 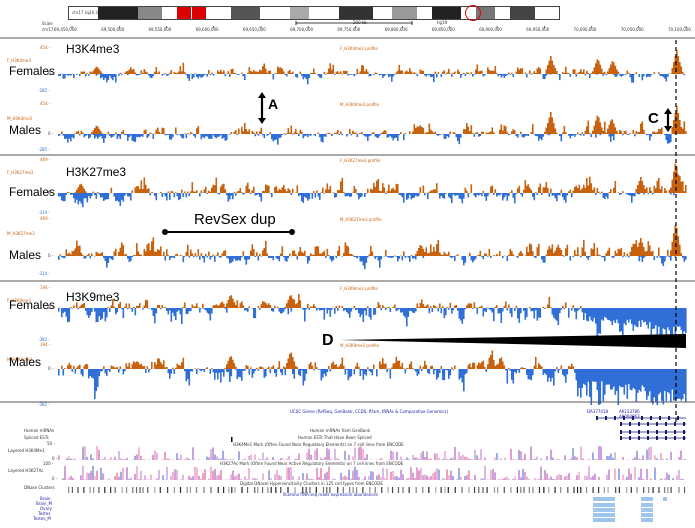 What do you see at coordinates (39, 430) in the screenshot?
I see `human-mrna-label: Human mRNAs` at bounding box center [39, 430].